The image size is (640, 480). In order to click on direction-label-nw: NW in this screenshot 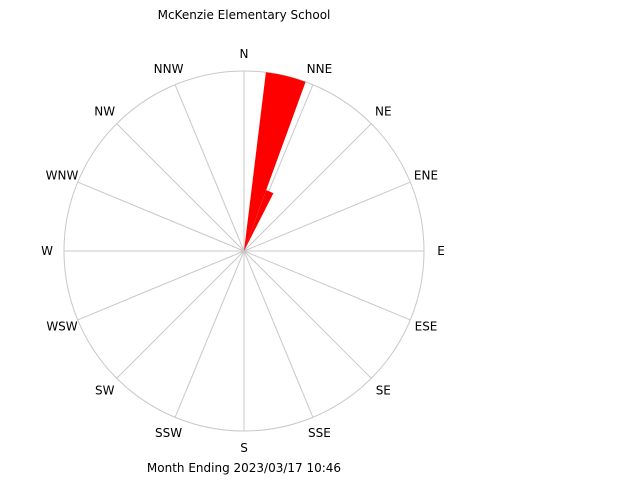, I will do `click(104, 112)`.